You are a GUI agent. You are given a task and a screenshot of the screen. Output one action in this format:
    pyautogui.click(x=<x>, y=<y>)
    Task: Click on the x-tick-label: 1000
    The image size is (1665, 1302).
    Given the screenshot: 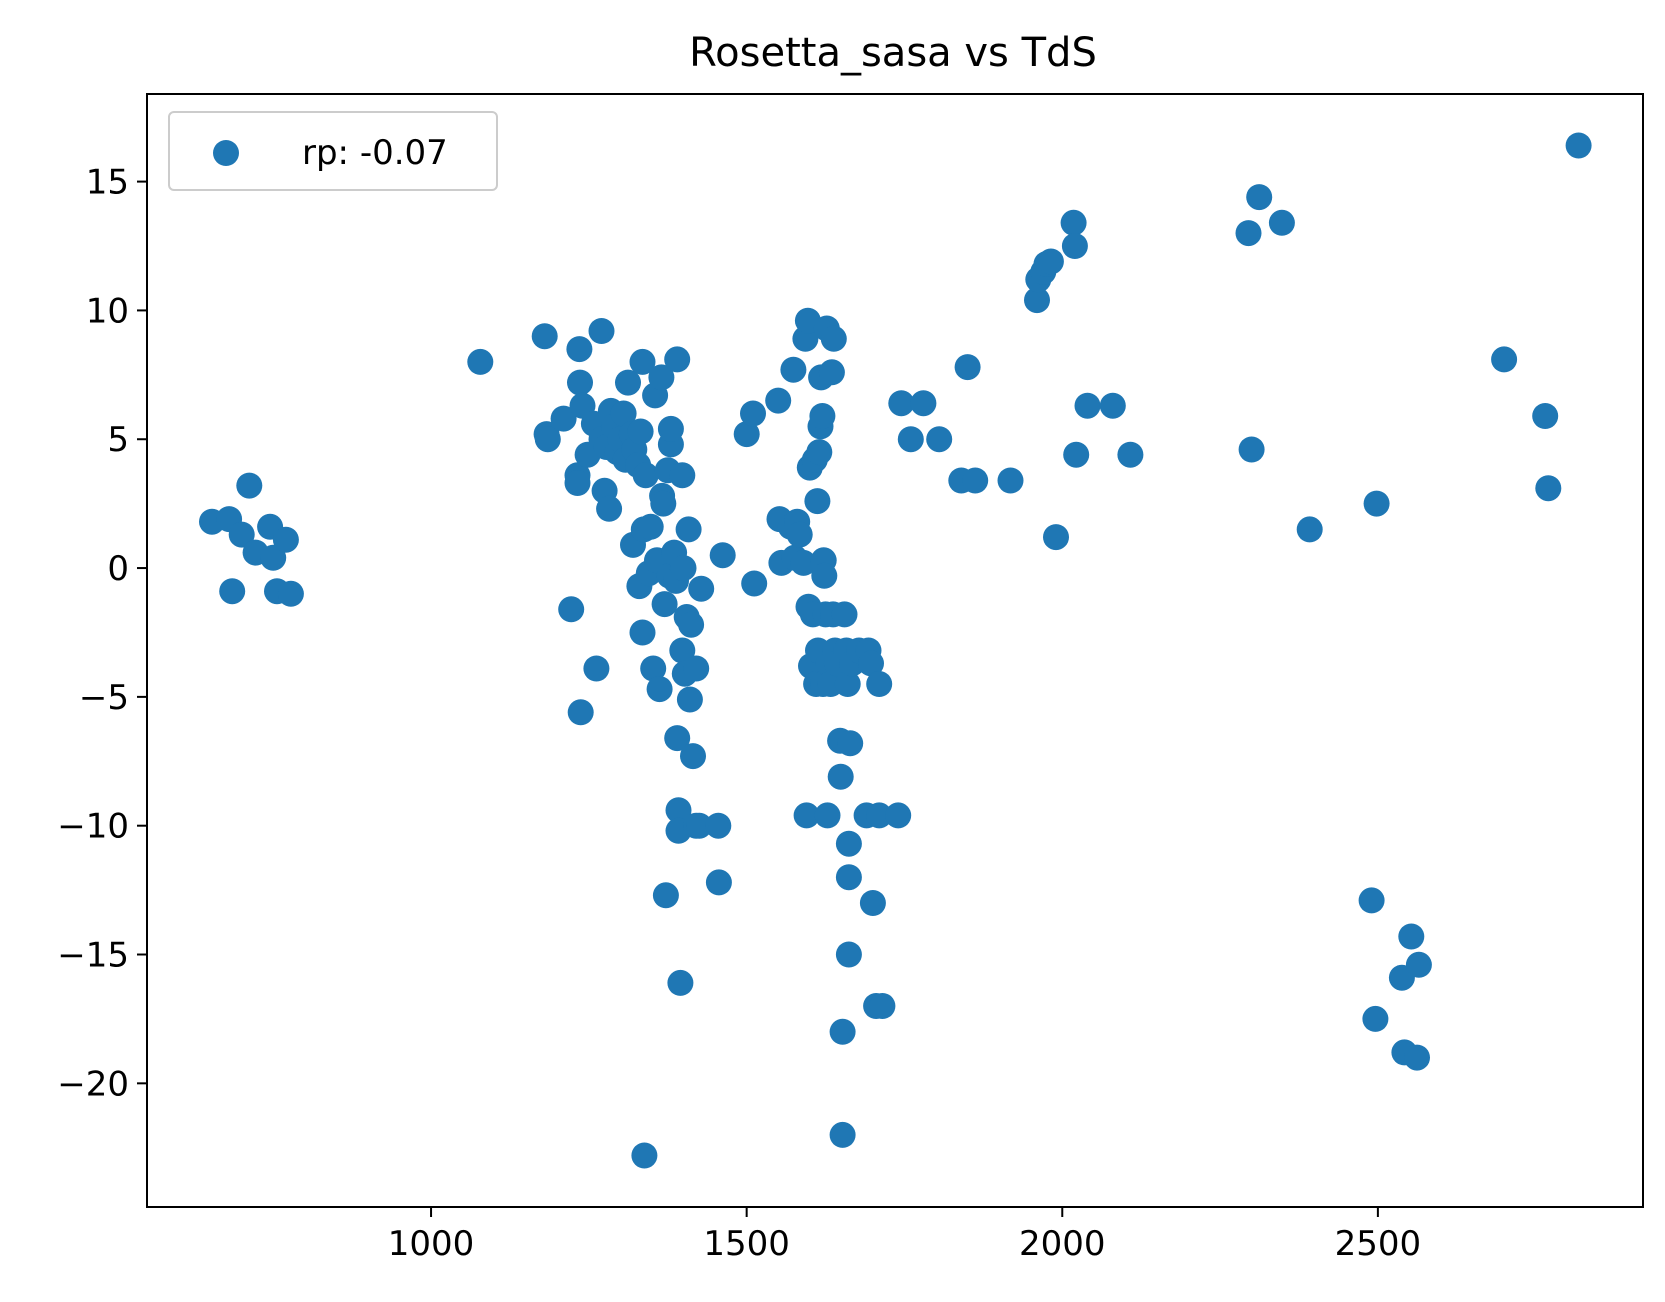 What is the action you would take?
    pyautogui.click(x=431, y=1244)
    